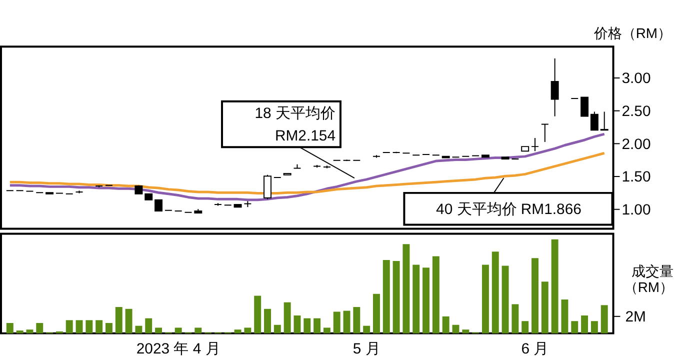 This screenshot has height=360, width=674. I want to click on text: 2M, so click(635, 317).